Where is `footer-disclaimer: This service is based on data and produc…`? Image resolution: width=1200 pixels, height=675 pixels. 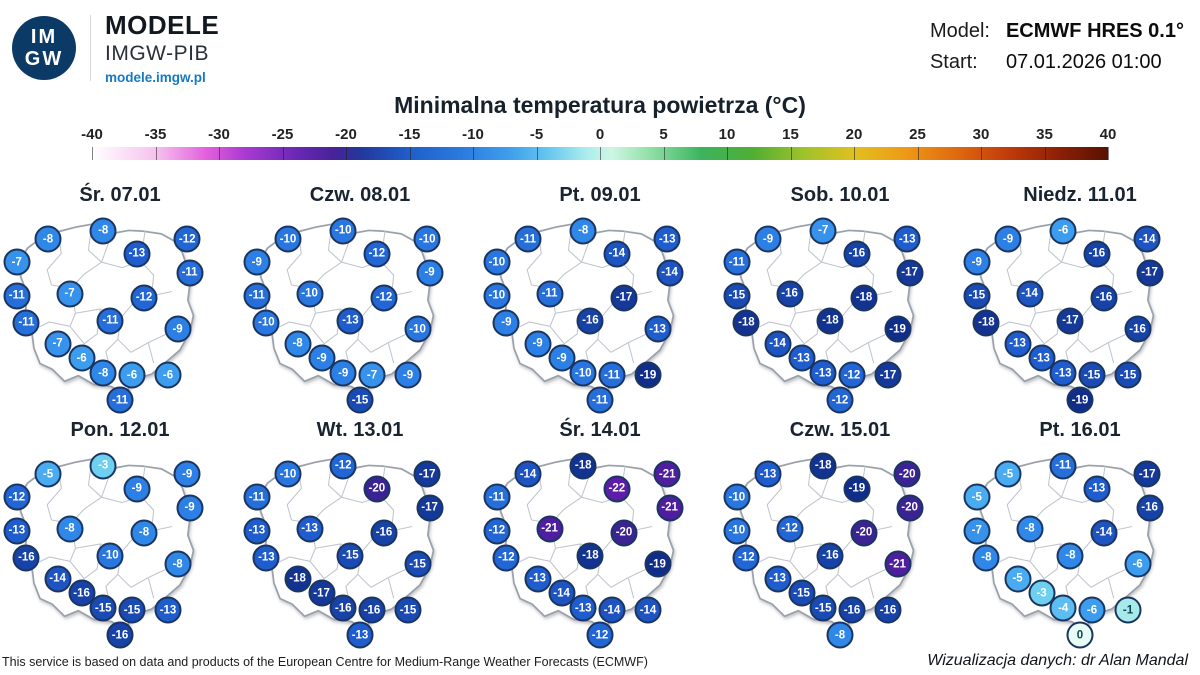
footer-disclaimer: This service is based on data and produc… is located at coordinates (325, 662).